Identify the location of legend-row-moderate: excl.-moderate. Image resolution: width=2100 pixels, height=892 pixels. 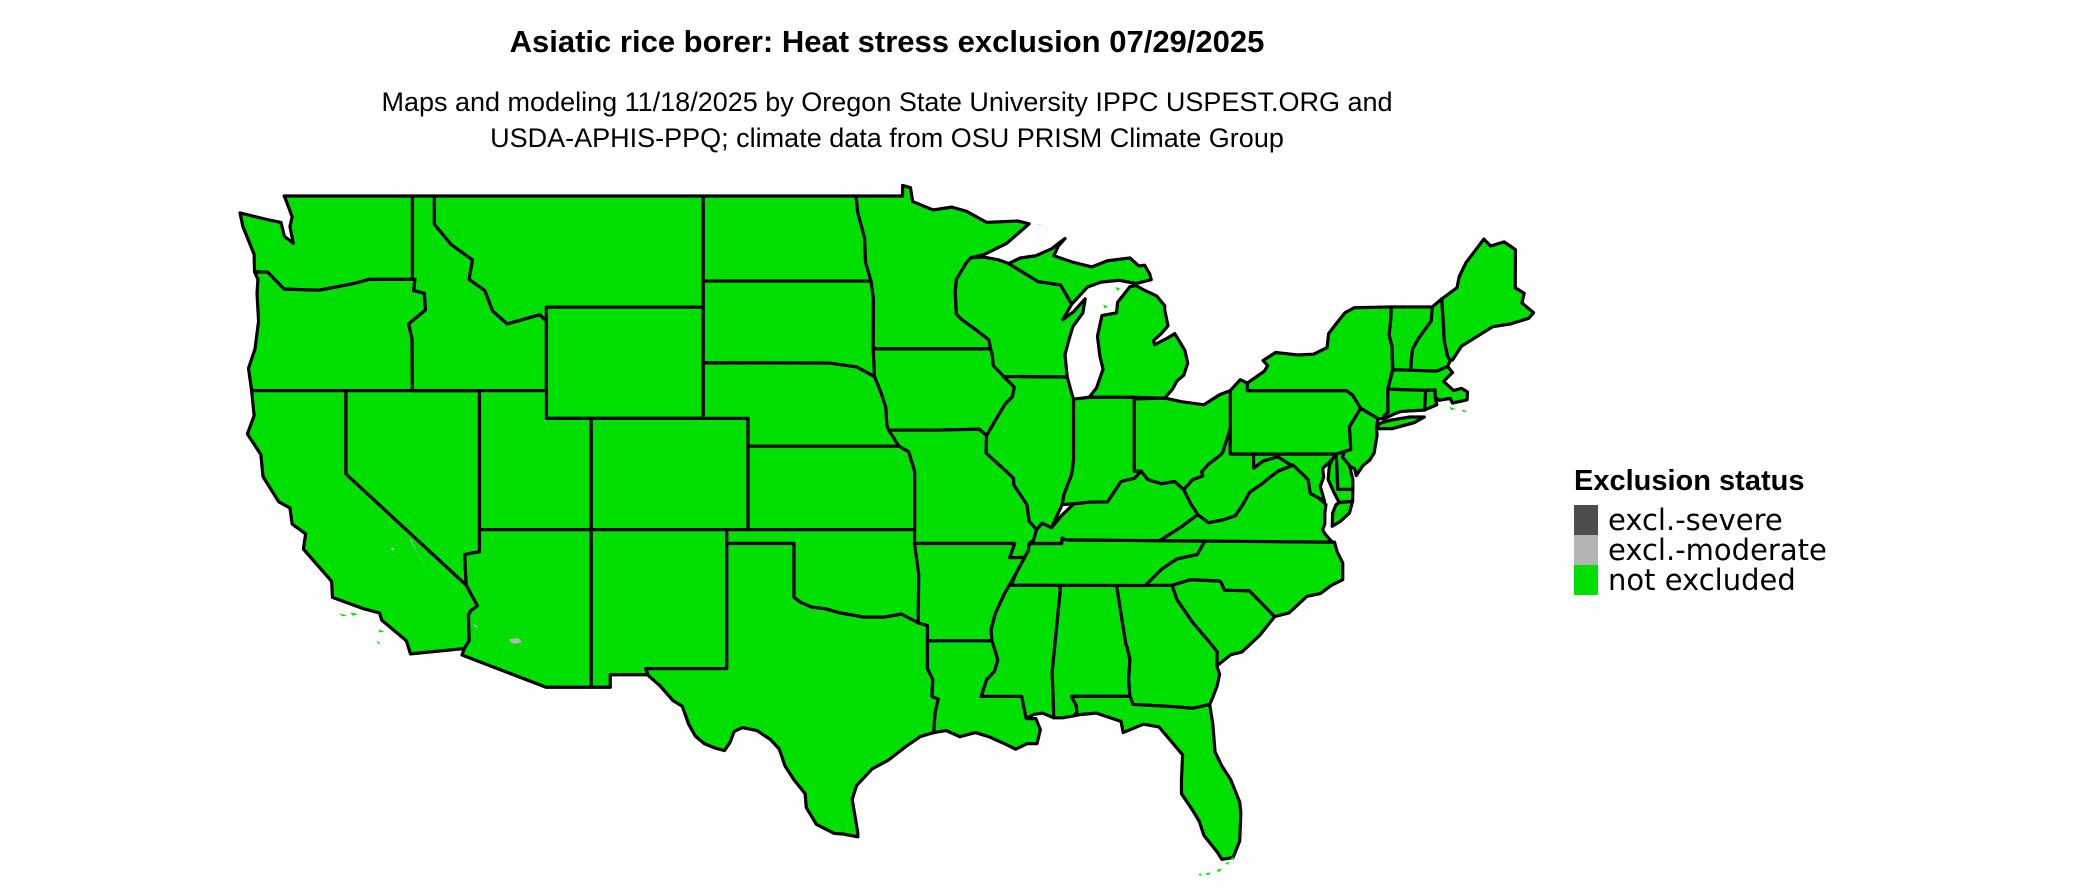
(1700, 550).